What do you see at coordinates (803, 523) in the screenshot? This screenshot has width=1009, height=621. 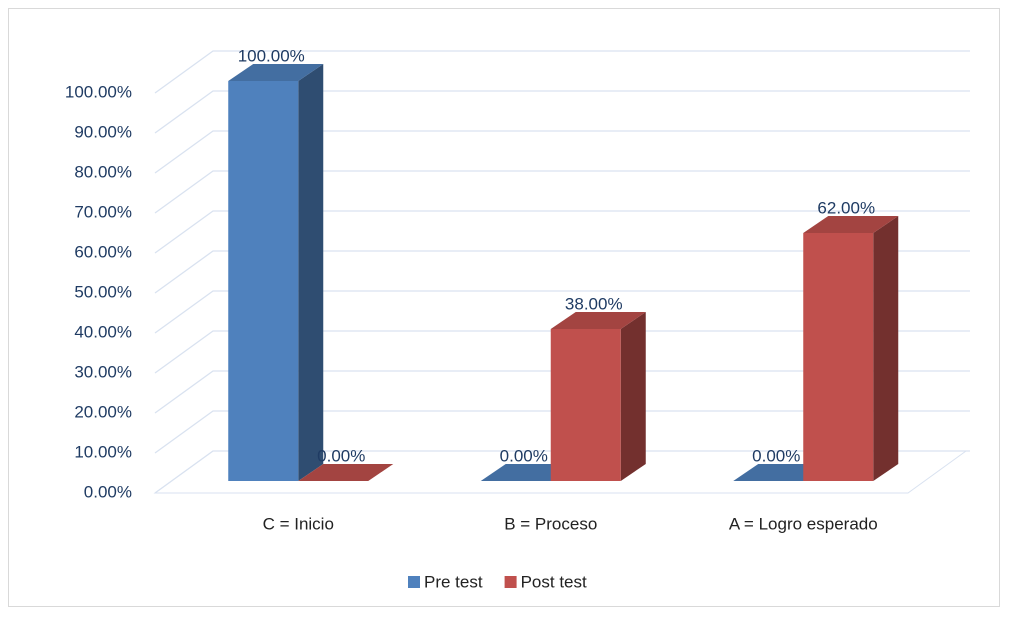 I see `x-tick-label: A = Logro esperado` at bounding box center [803, 523].